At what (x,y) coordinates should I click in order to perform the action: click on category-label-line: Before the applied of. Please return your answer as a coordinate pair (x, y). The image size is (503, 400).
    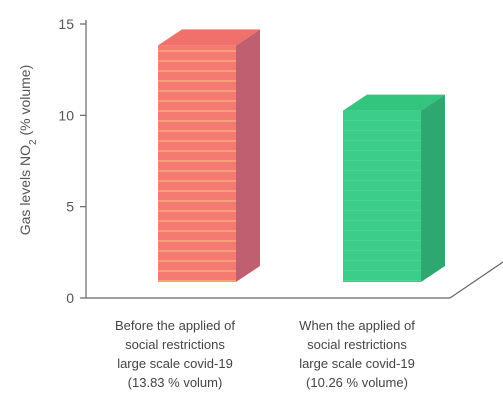
    Looking at the image, I should click on (175, 325).